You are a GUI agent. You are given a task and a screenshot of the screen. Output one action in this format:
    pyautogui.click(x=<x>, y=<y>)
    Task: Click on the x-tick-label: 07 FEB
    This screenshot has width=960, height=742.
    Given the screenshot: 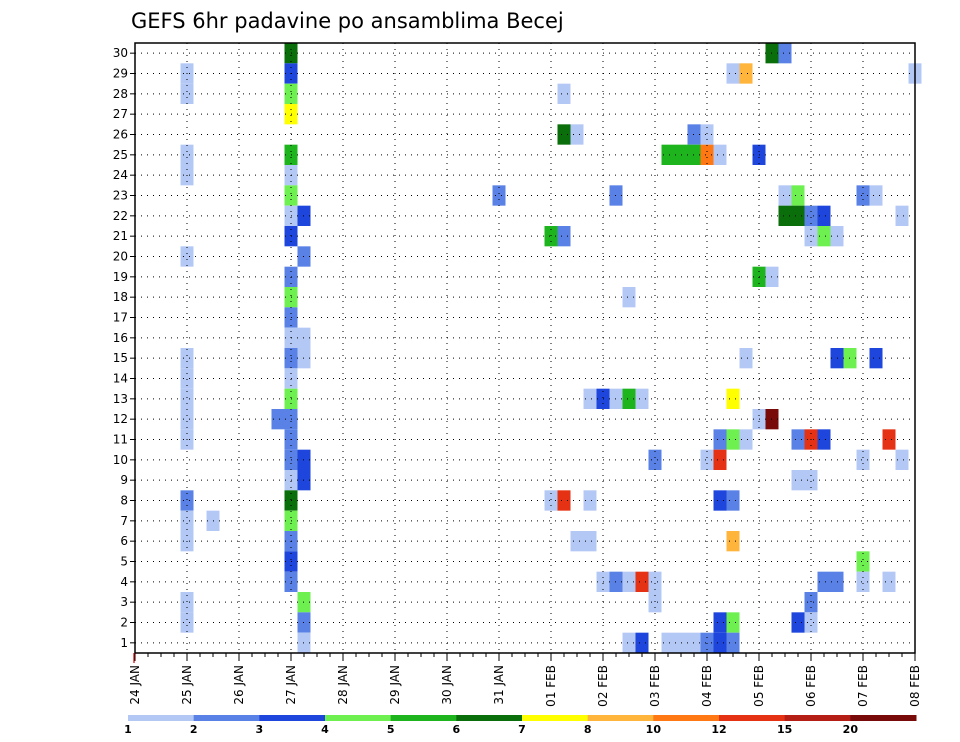 What is the action you would take?
    pyautogui.click(x=863, y=686)
    